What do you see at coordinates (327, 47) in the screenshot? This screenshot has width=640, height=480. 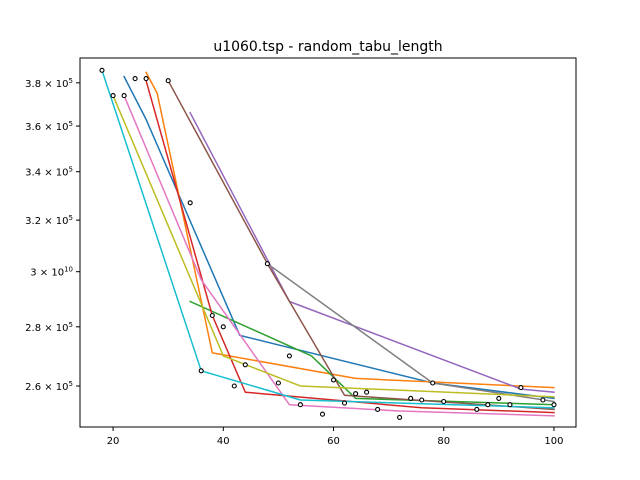 I see `chart-title: u1060.tsp - random_tabu_length` at bounding box center [327, 47].